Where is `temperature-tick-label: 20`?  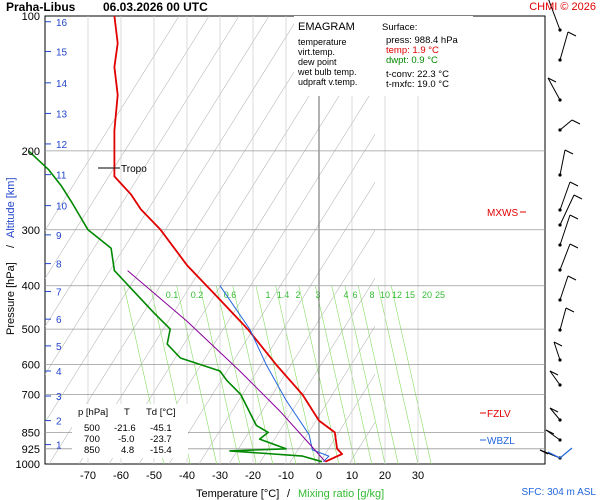 temperature-tick-label: 20 is located at coordinates (385, 476).